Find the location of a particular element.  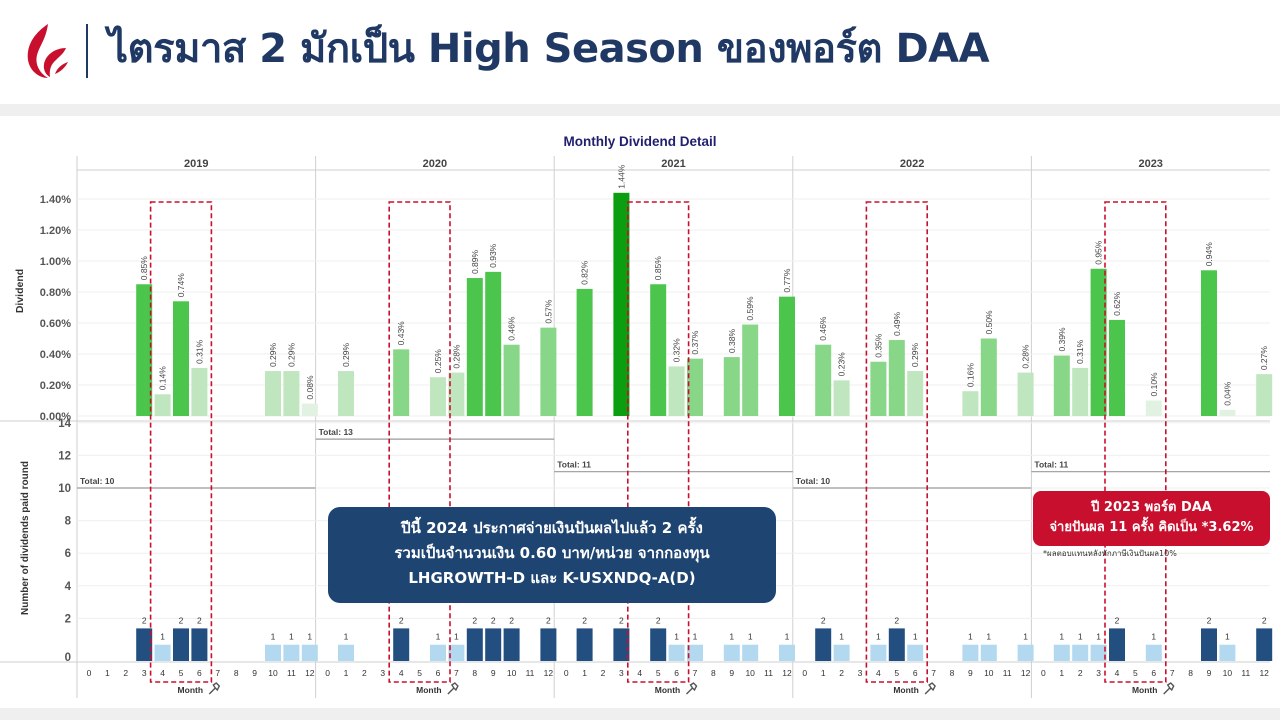

month-tick-label: 11 is located at coordinates (768, 673).